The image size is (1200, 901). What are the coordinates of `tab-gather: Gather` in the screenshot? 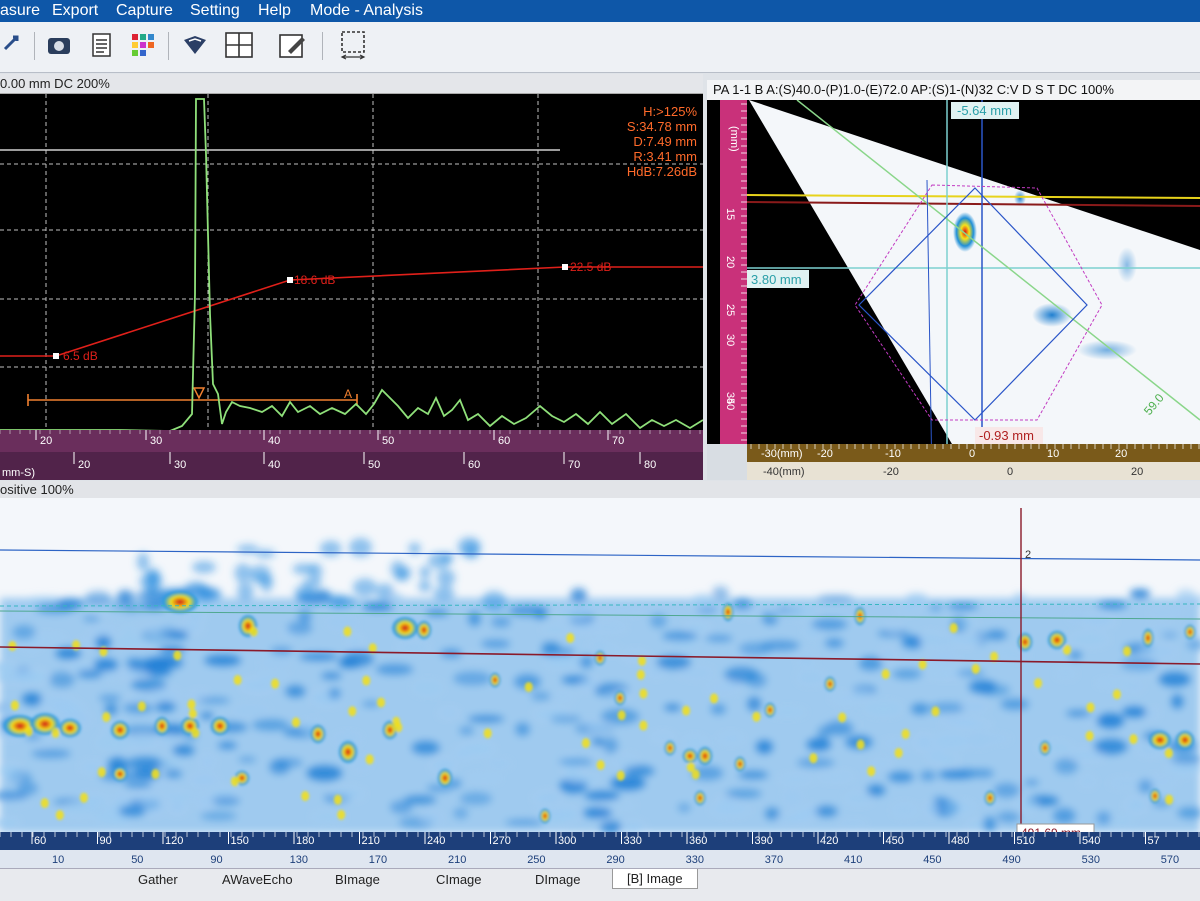 It's located at (158, 879).